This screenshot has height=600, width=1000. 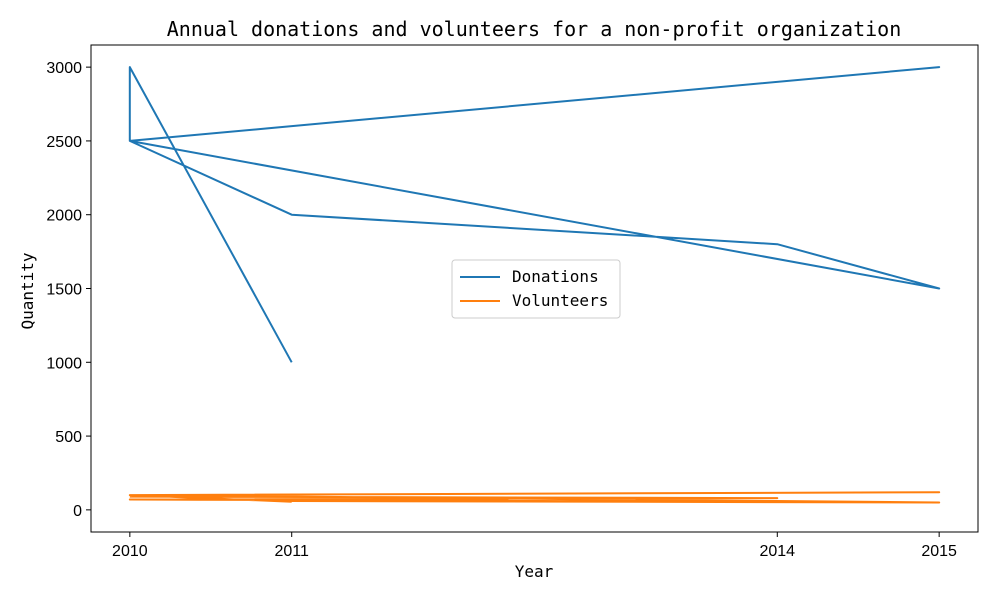 What do you see at coordinates (534, 571) in the screenshot?
I see `x-axis-label: Year` at bounding box center [534, 571].